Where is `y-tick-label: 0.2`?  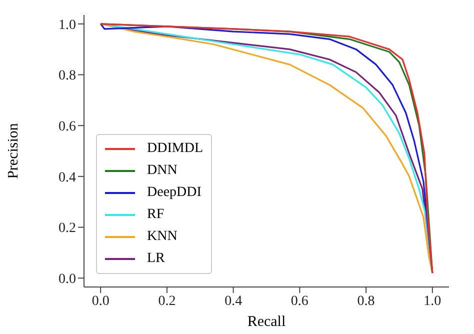 y-tick-label: 0.2 is located at coordinates (67, 228).